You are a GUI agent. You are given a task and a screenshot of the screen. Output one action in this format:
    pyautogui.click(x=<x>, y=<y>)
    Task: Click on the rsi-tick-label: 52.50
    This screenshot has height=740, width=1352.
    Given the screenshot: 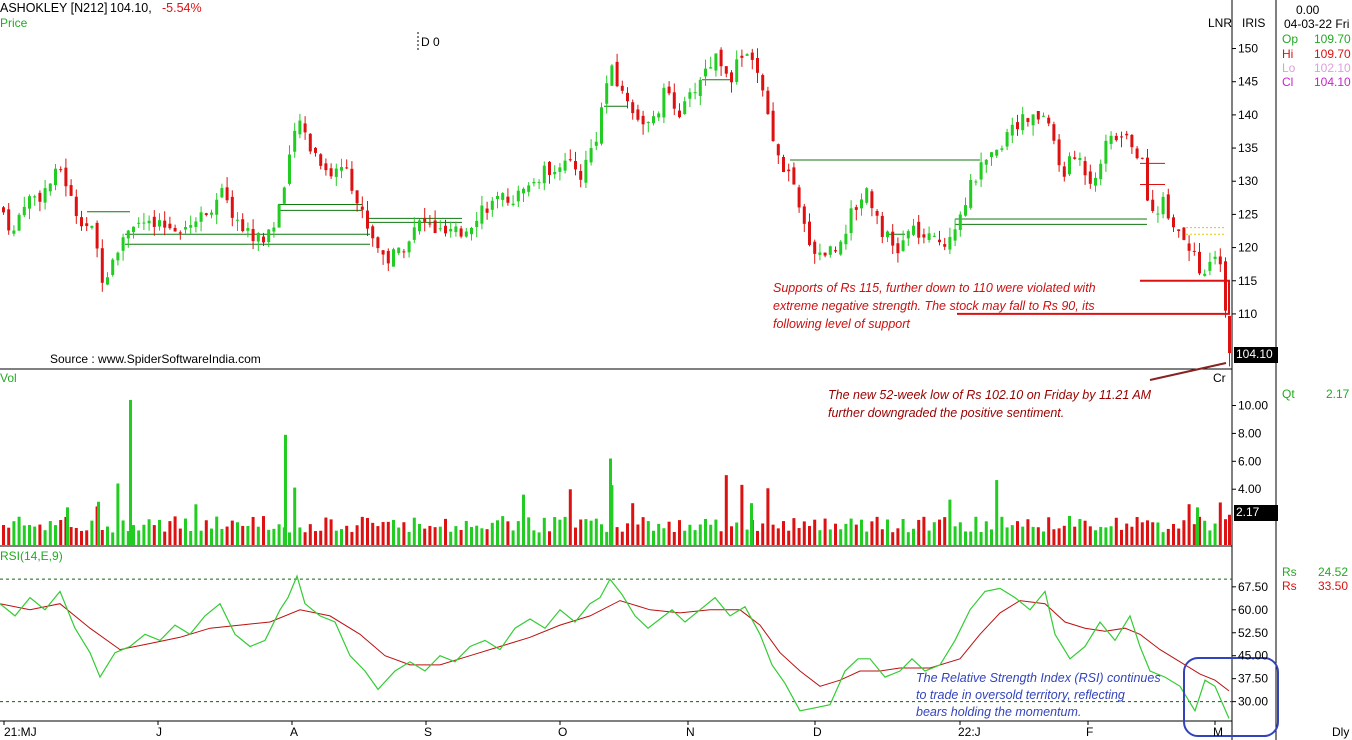 What is the action you would take?
    pyautogui.click(x=1253, y=633)
    